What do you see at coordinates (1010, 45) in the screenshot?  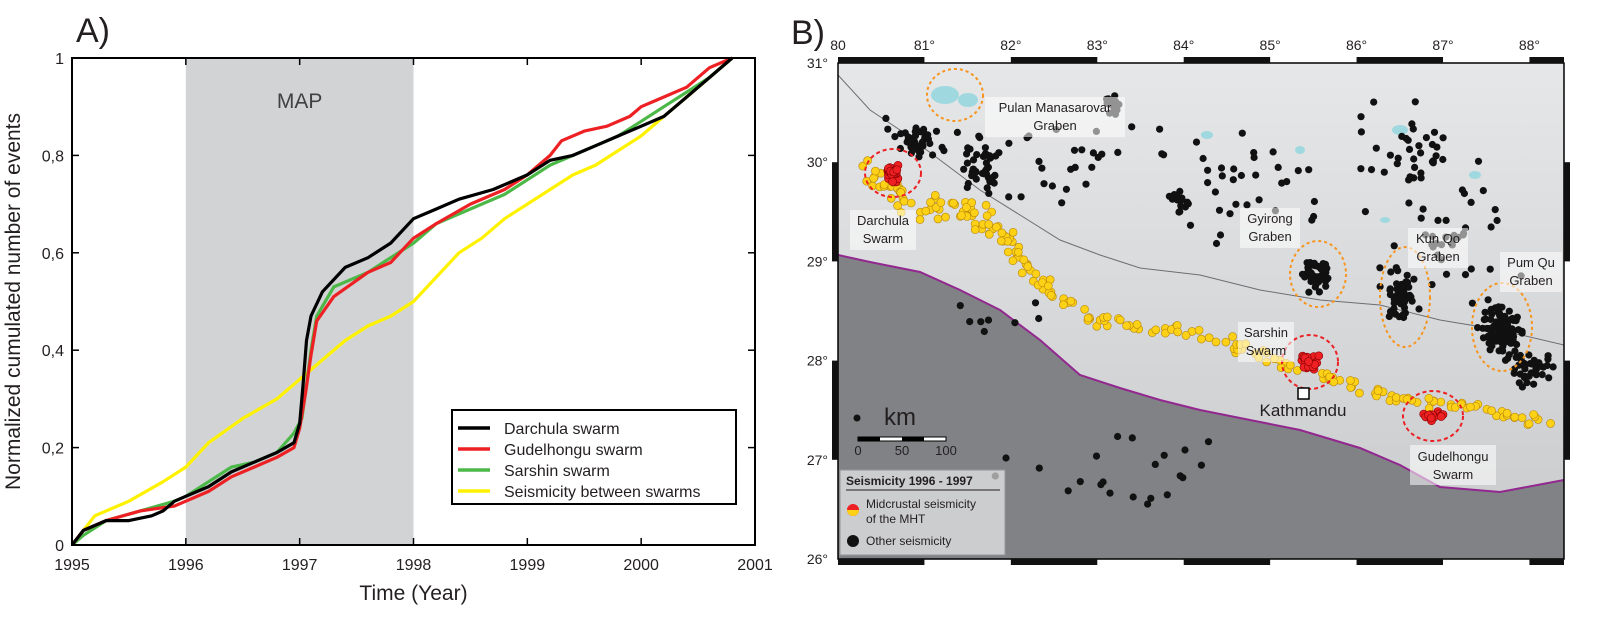 I see `lon-tick-label: 82°` at bounding box center [1010, 45].